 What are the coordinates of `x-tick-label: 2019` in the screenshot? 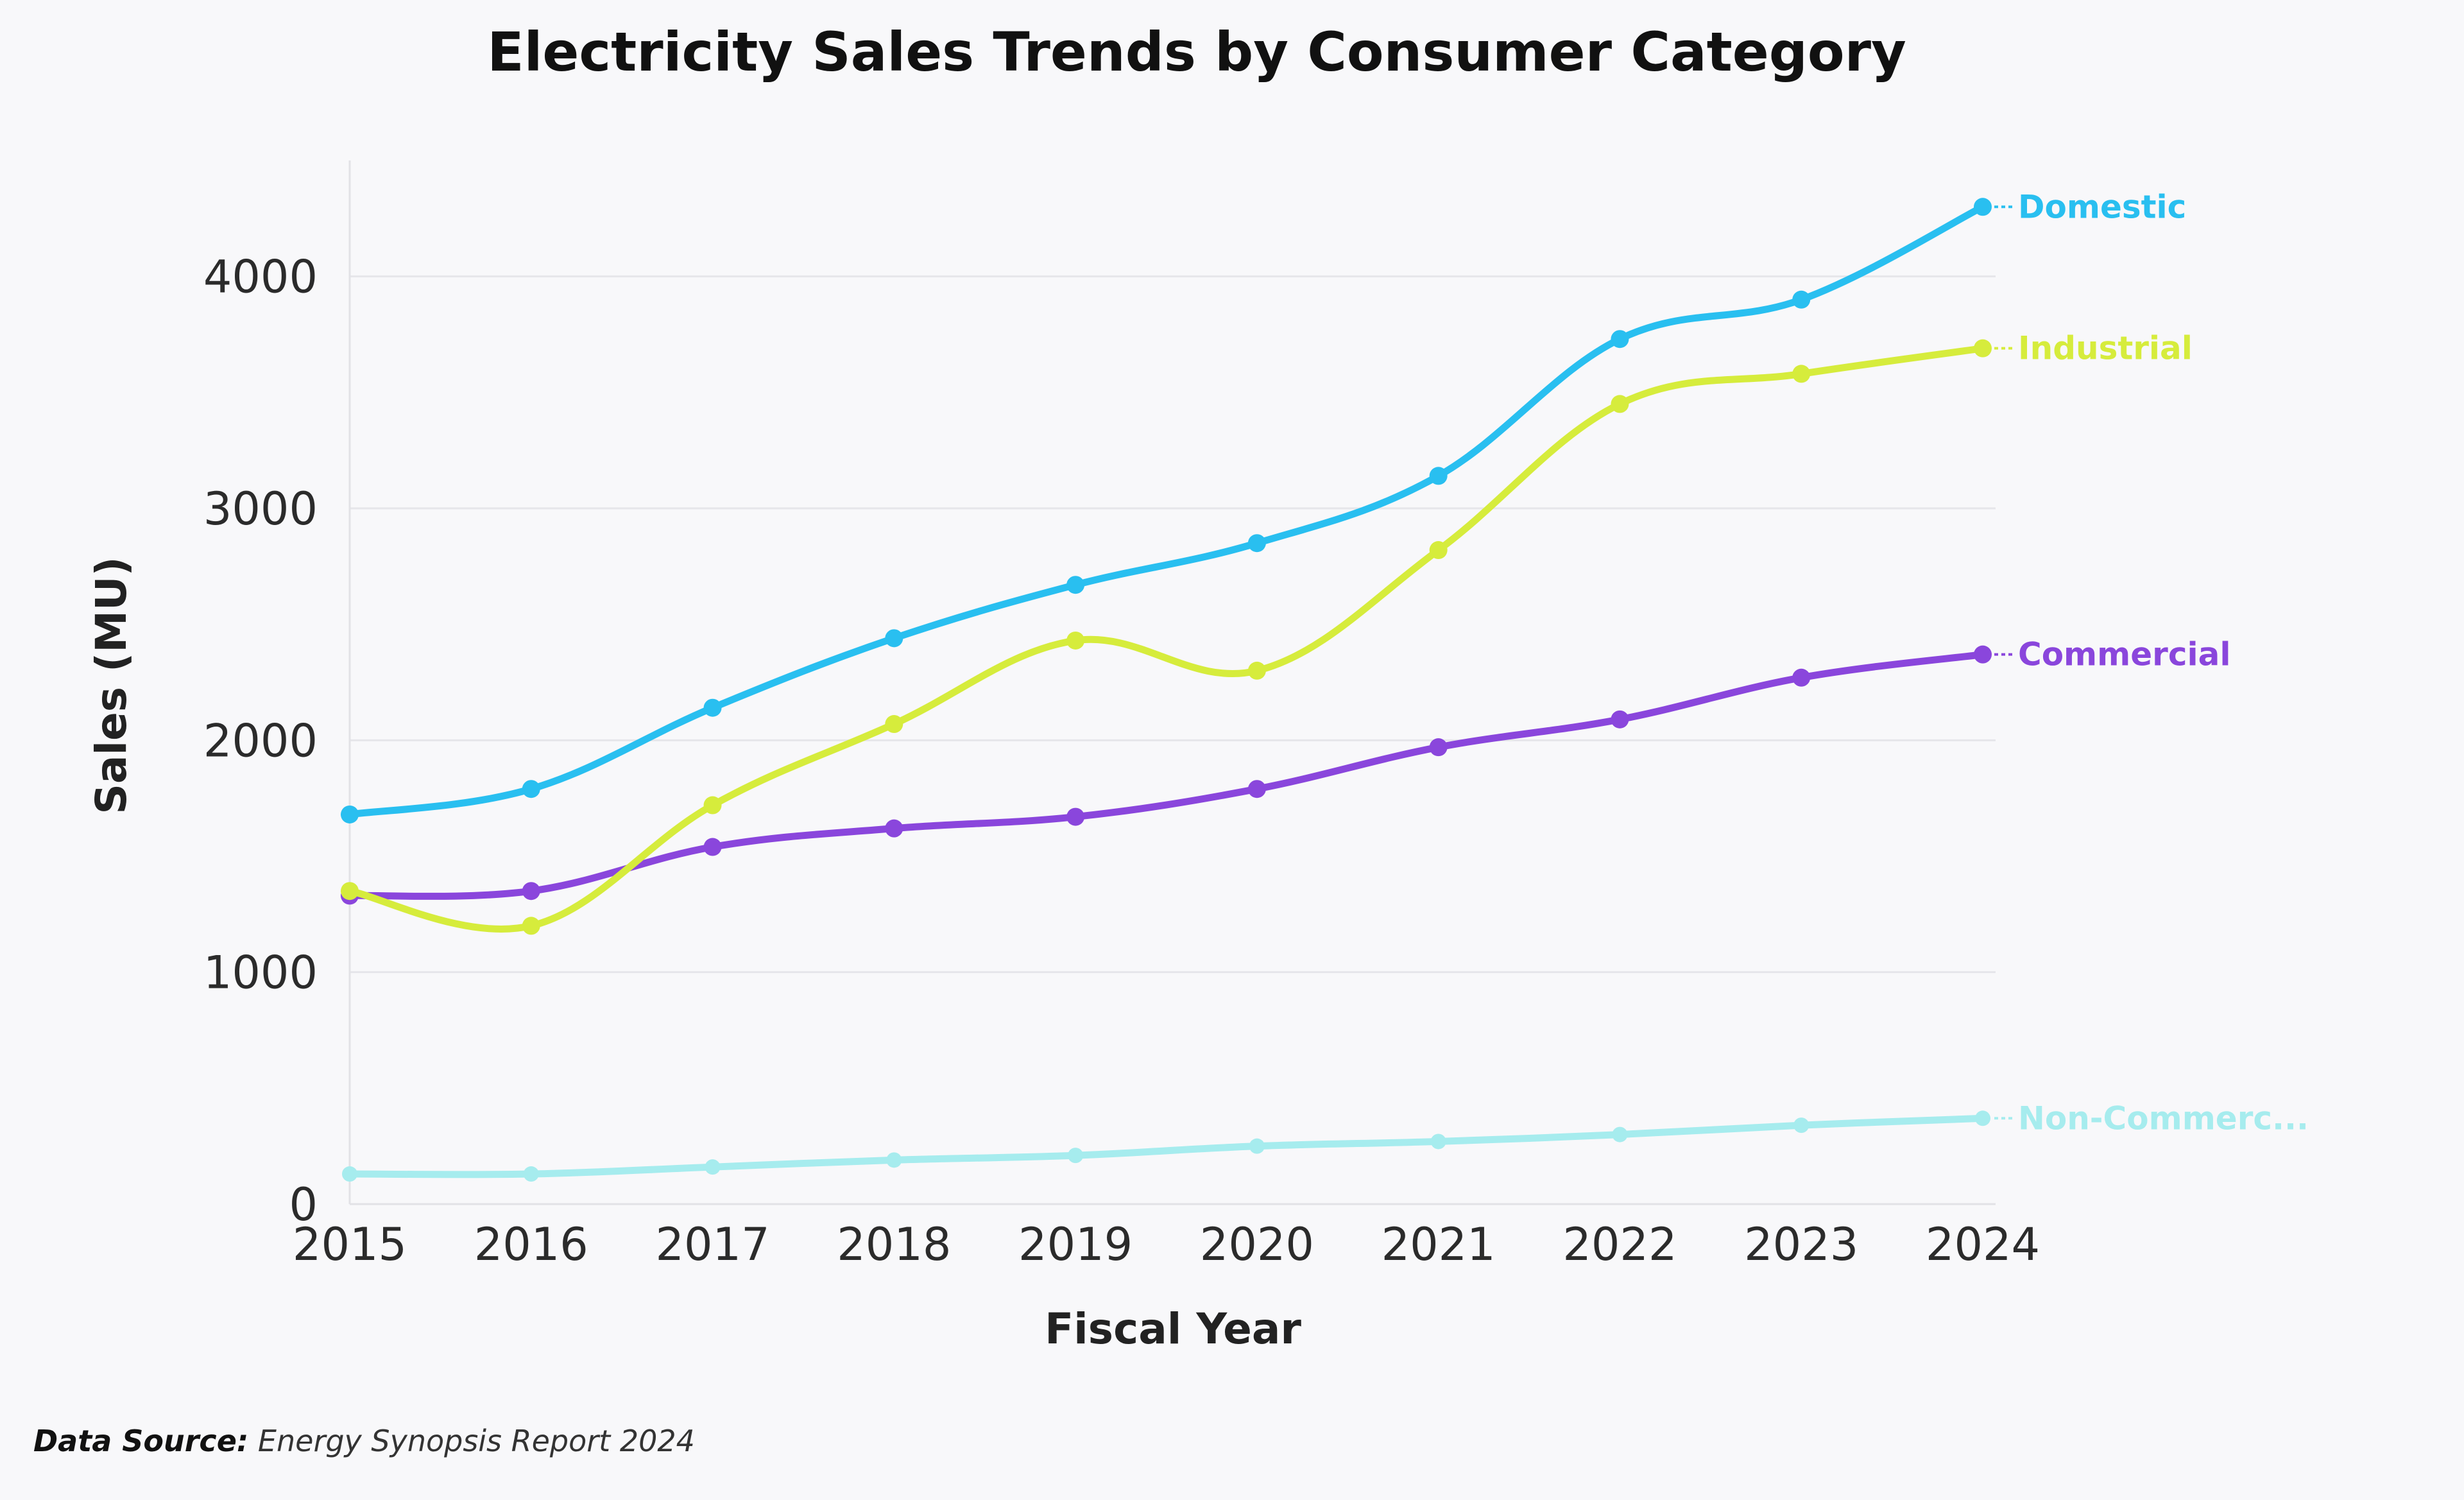 It's located at (1076, 1244).